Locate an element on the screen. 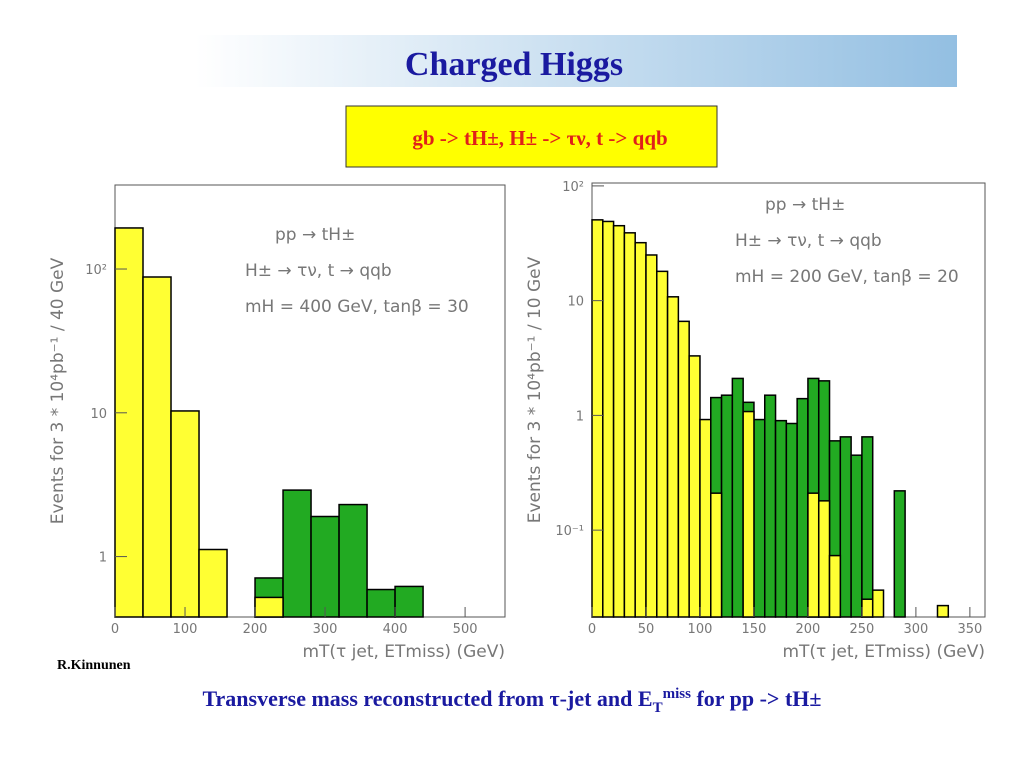  subtitle-box is located at coordinates (531, 136).